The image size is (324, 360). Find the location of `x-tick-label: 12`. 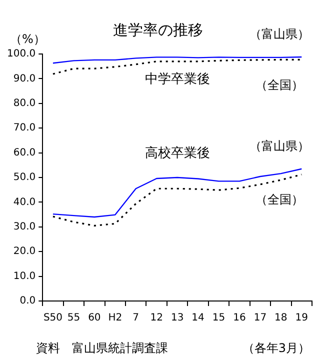

x-tick-label: 12 is located at coordinates (156, 318).